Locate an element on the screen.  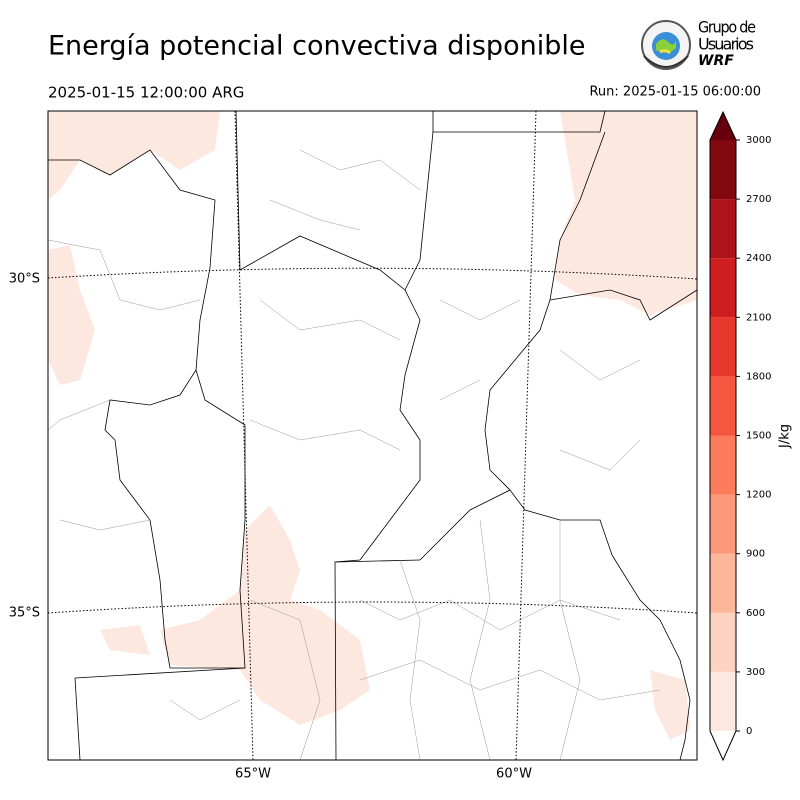
colorbar-tick-label: 1500 is located at coordinates (758, 436).